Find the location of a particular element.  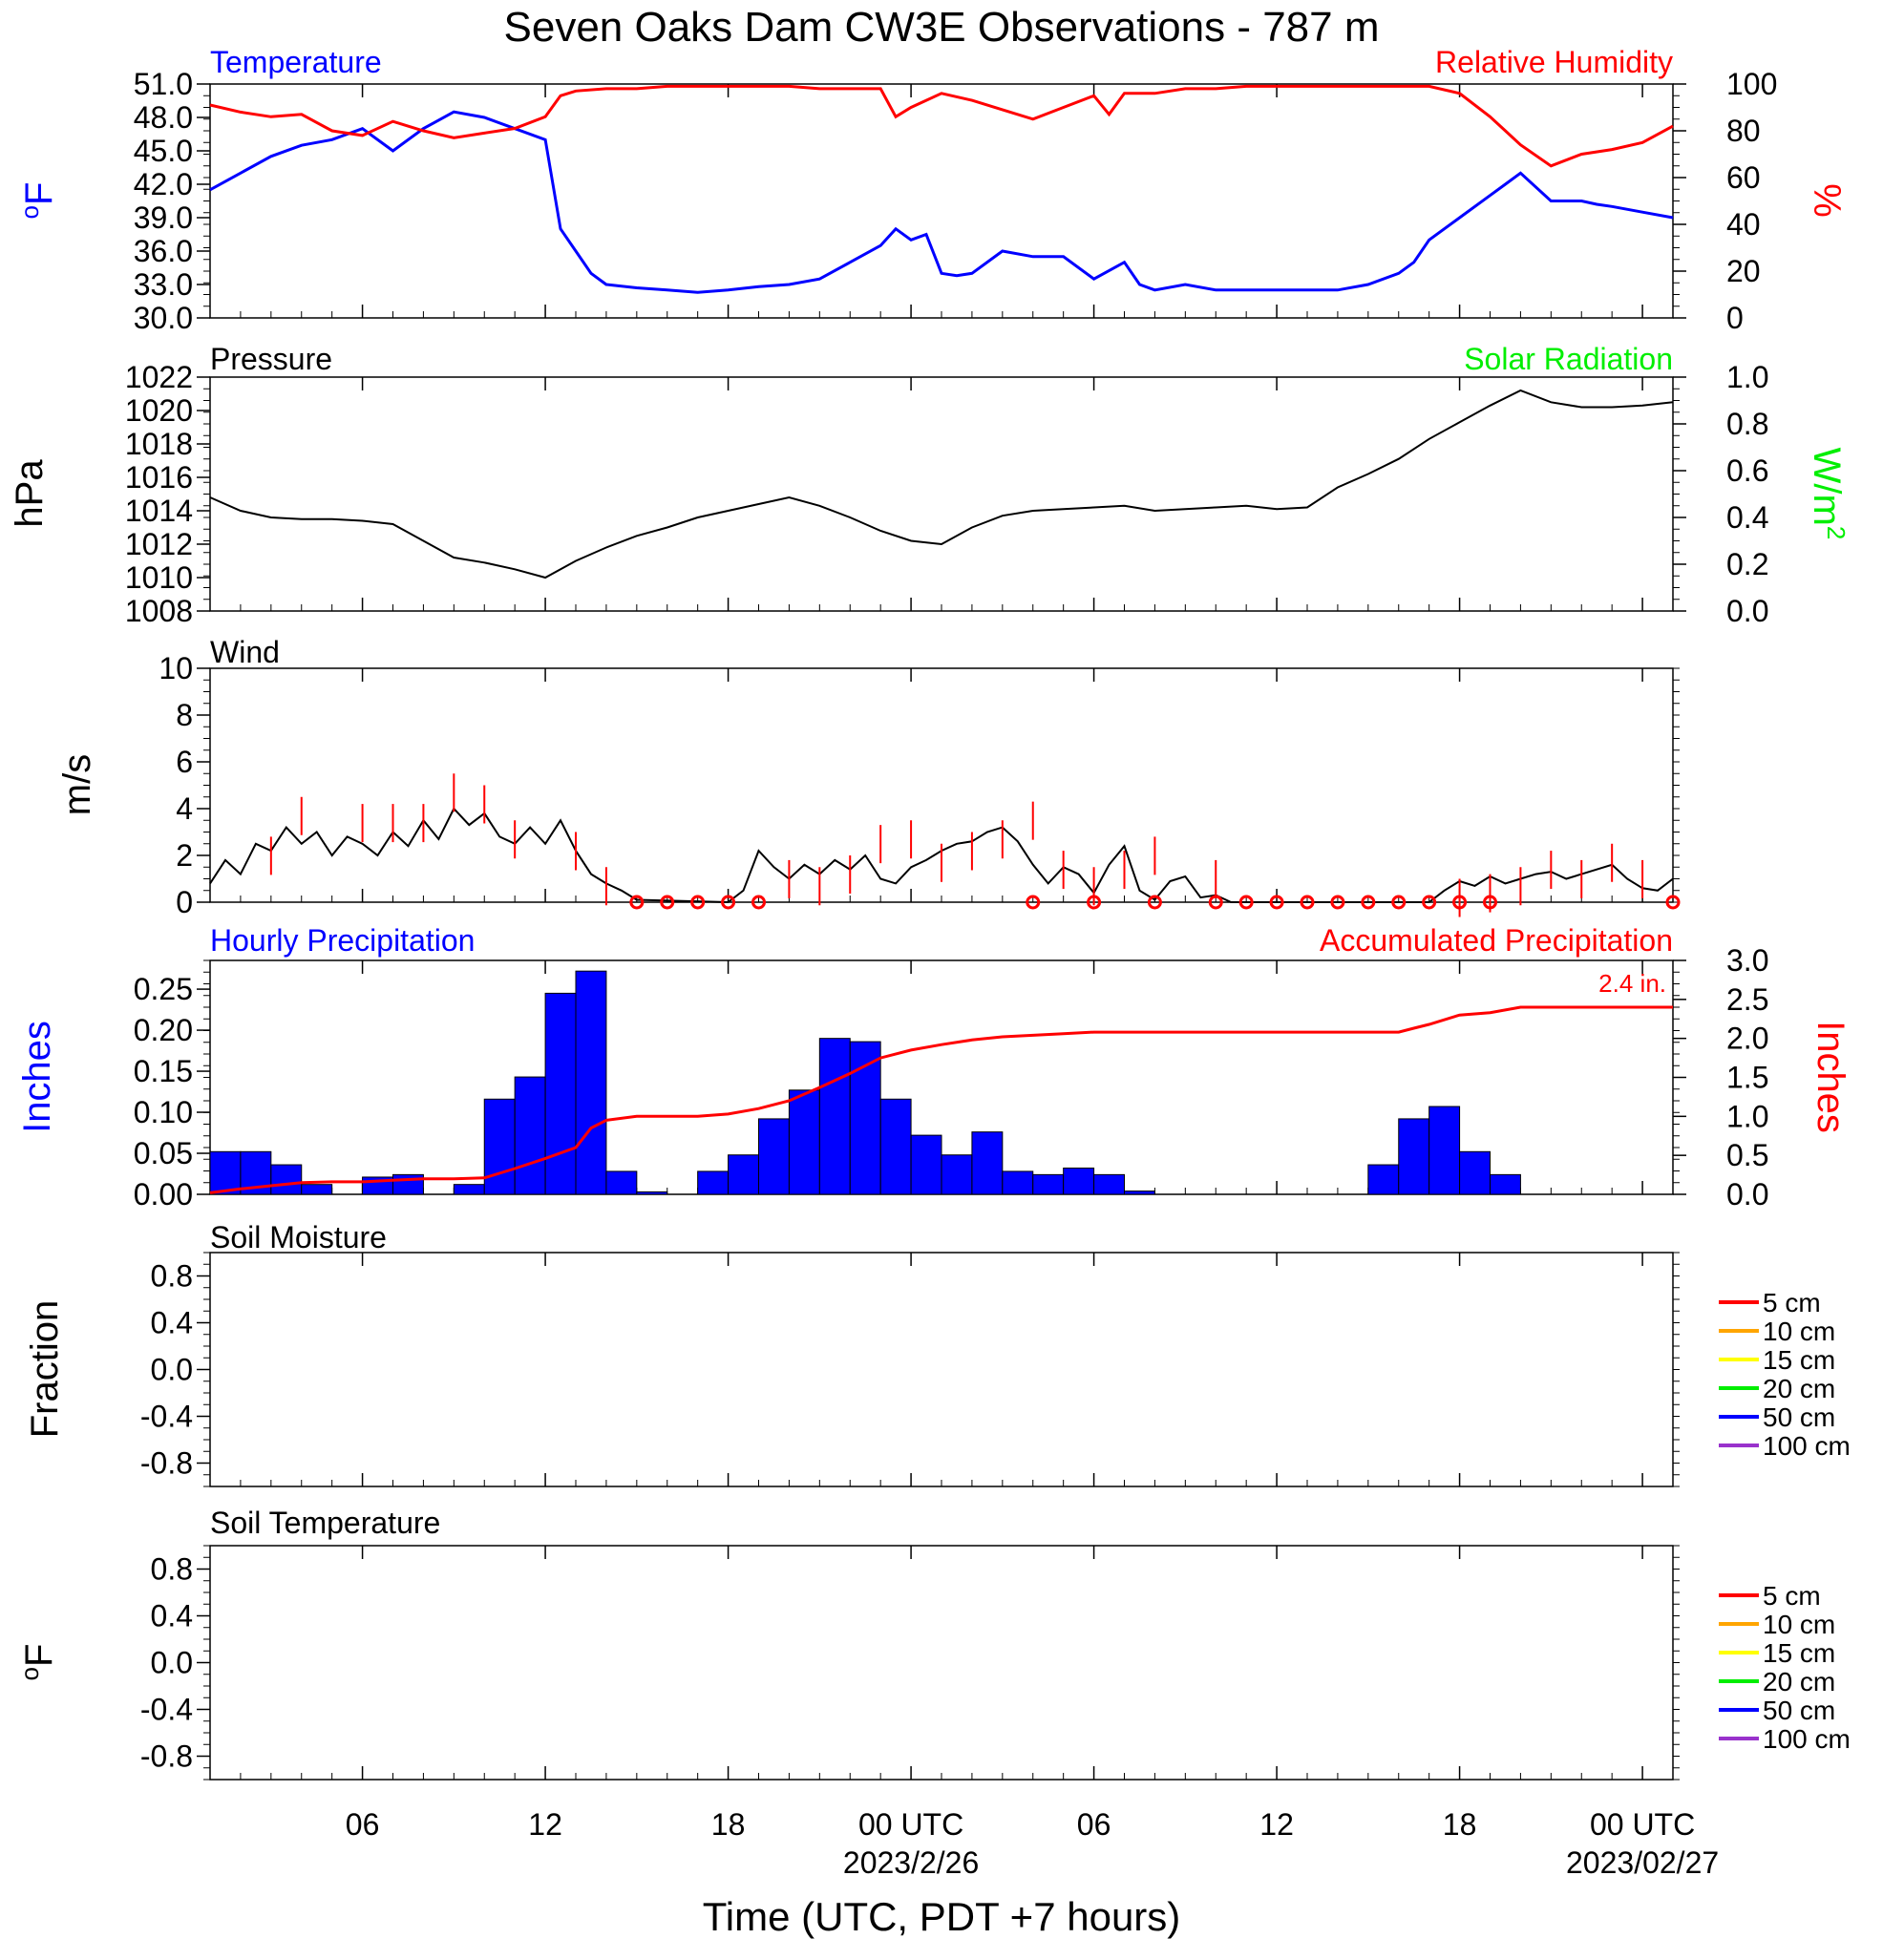

soil-moisture-plot-frame is located at coordinates (941, 1369).